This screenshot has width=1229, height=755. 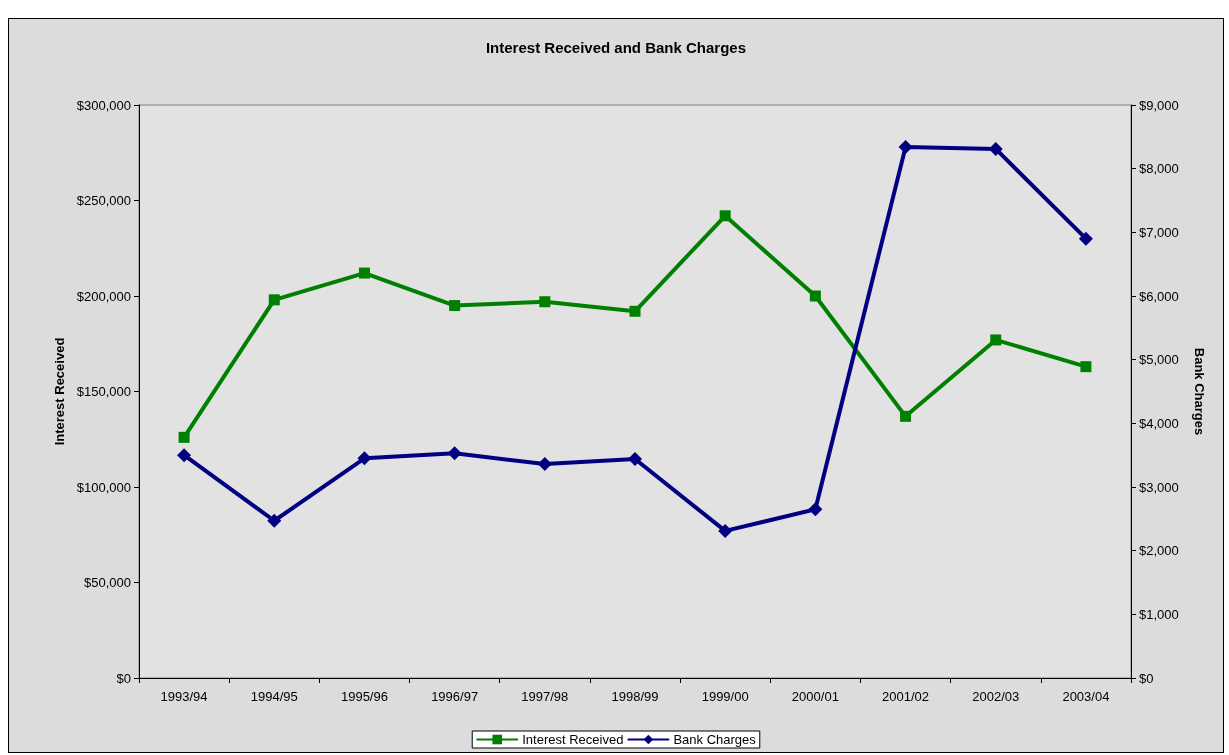 What do you see at coordinates (1159, 614) in the screenshot?
I see `y2-tick-label: $1,000` at bounding box center [1159, 614].